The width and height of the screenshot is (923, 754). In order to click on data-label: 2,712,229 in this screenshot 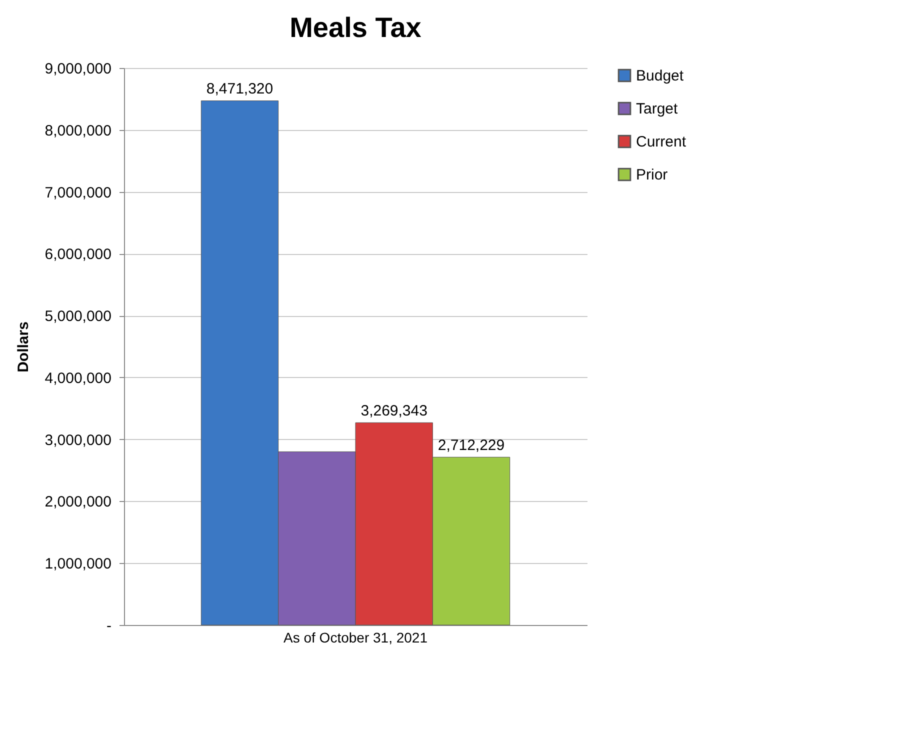, I will do `click(471, 445)`.